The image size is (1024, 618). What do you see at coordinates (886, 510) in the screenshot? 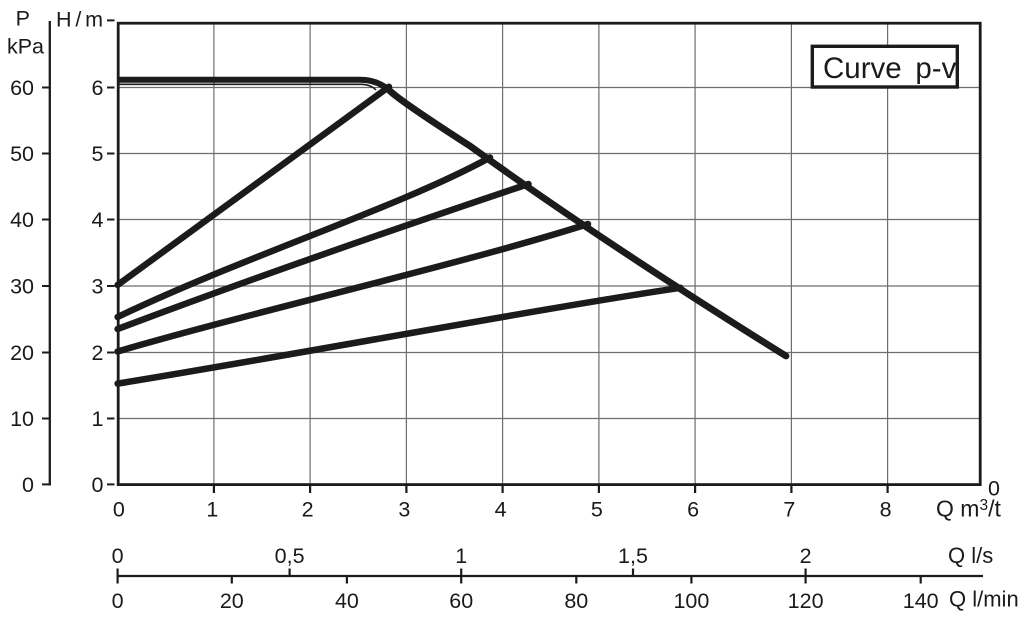
I see `svg-text: 8` at bounding box center [886, 510].